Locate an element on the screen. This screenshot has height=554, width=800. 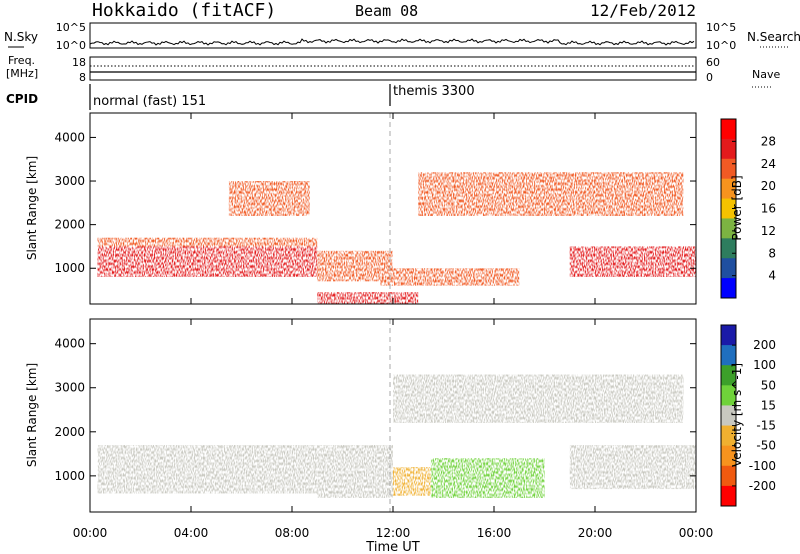
colorbar-tick-label-6: -100 is located at coordinates (762, 466).